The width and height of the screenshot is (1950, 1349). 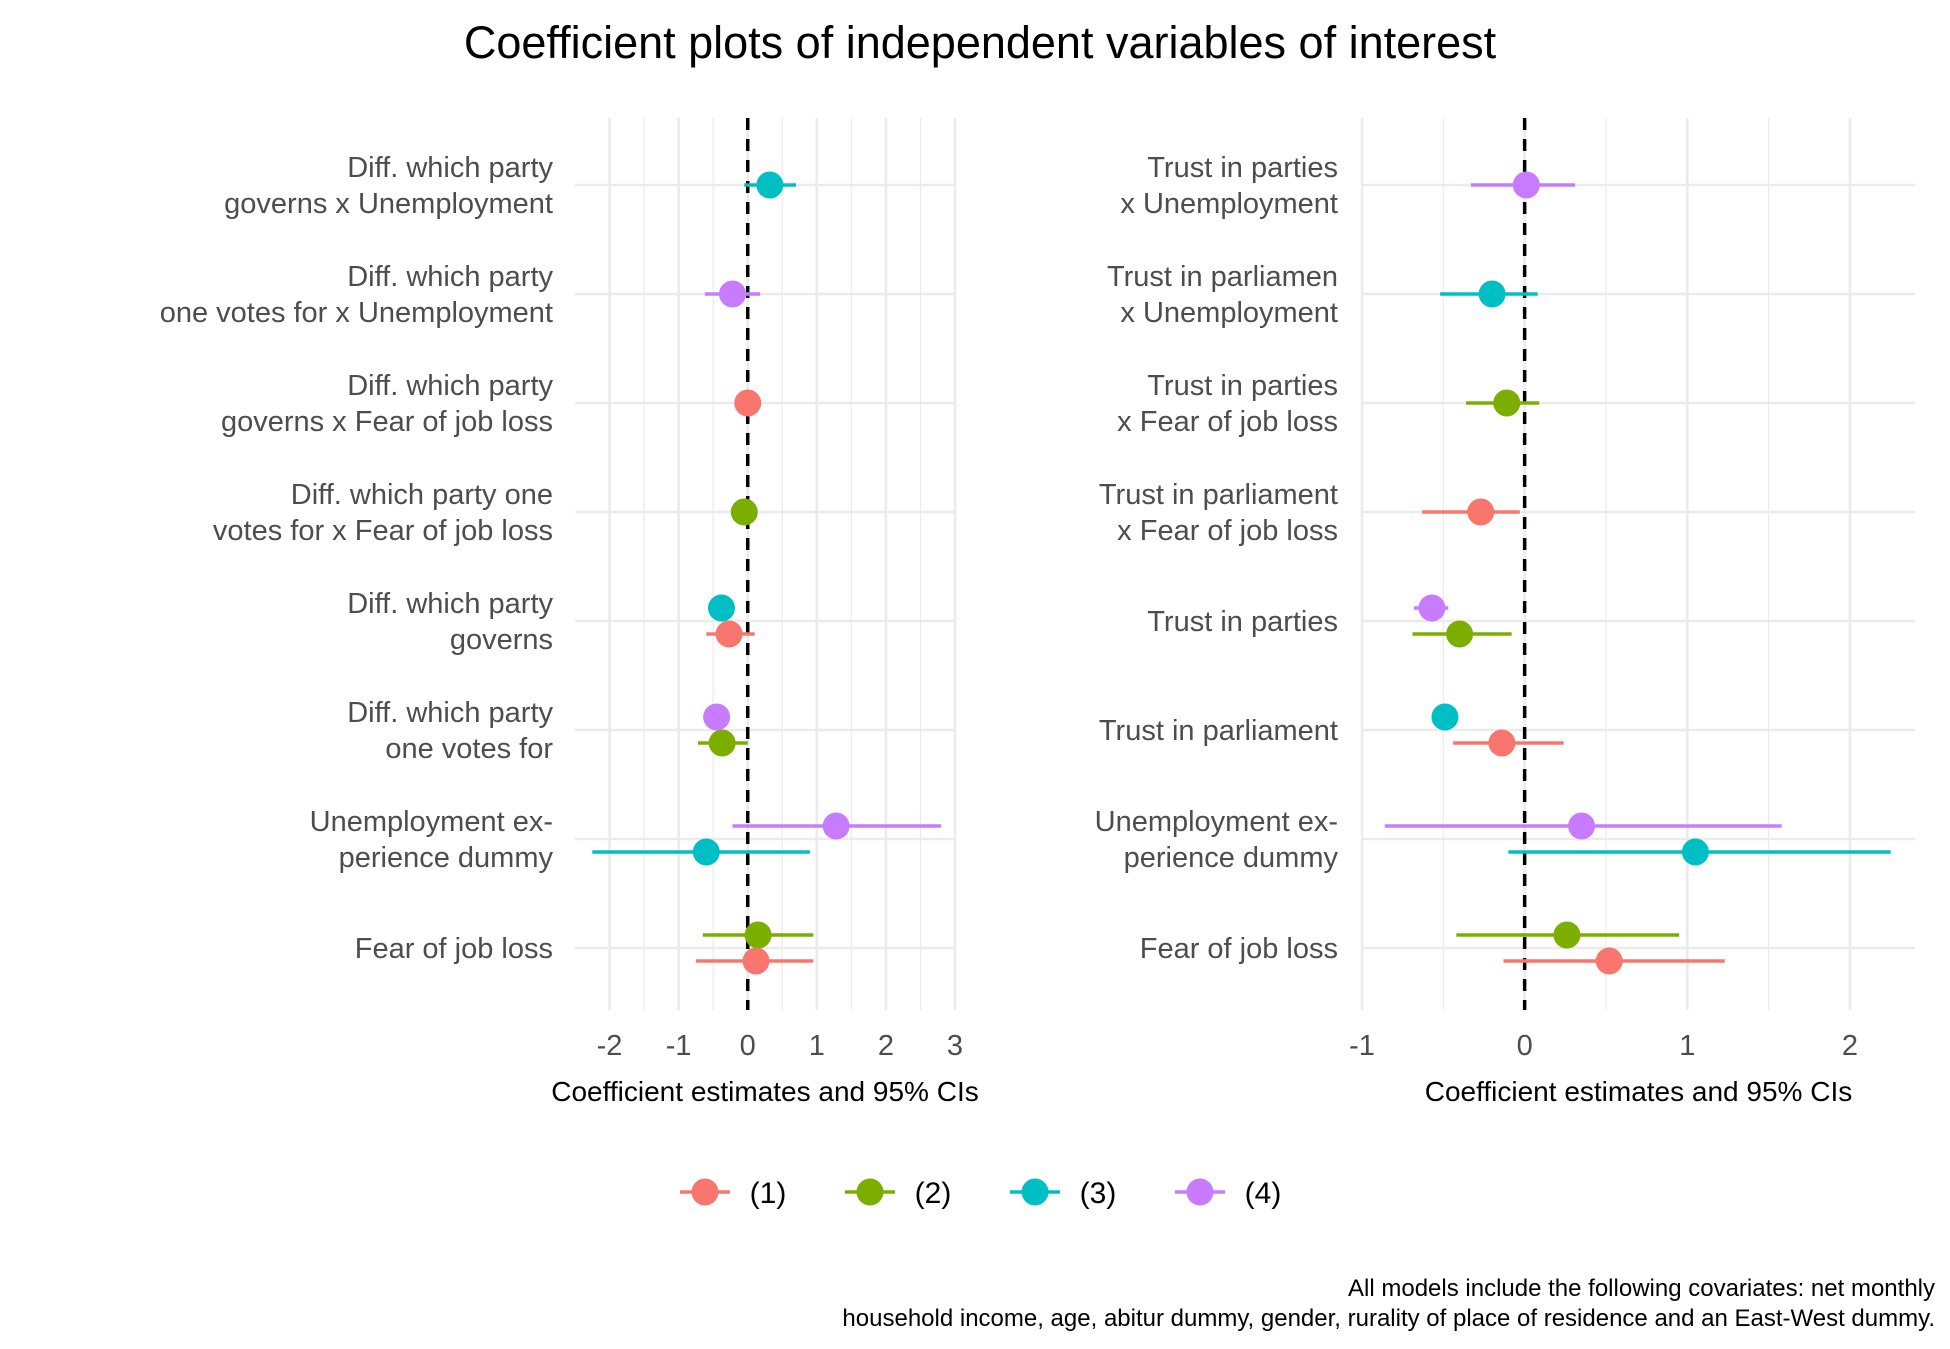 I want to click on legend-label: (1), so click(x=768, y=1193).